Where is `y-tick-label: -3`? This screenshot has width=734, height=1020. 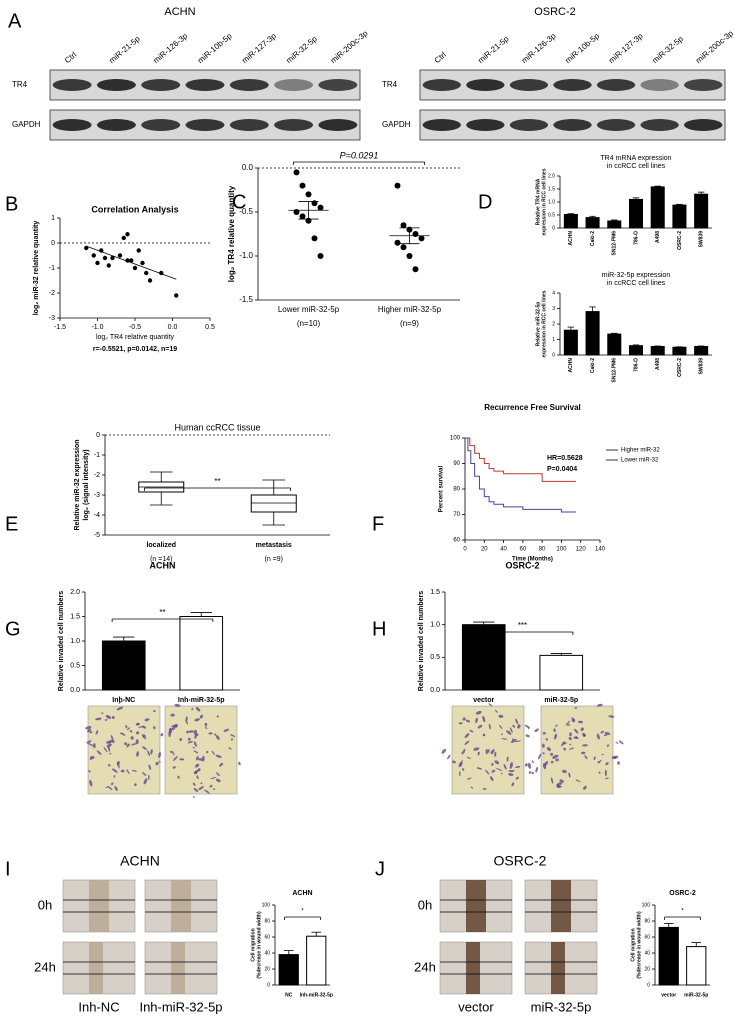 y-tick-label: -3 is located at coordinates (52, 318).